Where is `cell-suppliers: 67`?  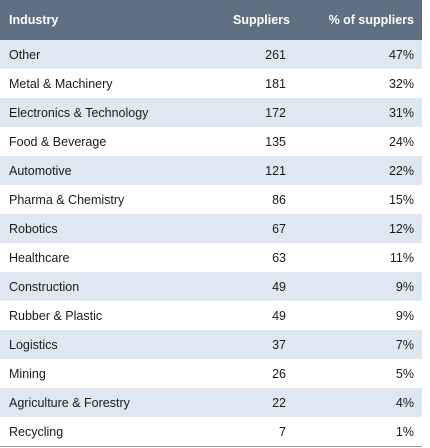 cell-suppliers: 67 is located at coordinates (279, 228).